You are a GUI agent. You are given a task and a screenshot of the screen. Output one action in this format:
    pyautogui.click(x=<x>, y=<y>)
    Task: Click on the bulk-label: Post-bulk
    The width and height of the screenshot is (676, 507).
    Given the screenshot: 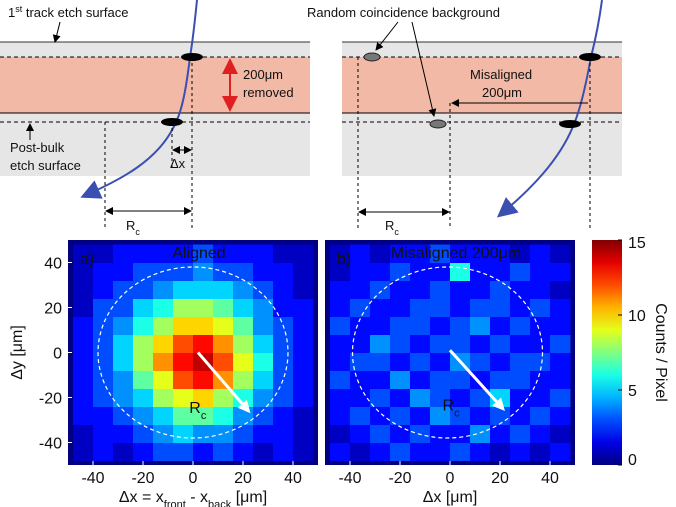 What is the action you would take?
    pyautogui.click(x=37, y=147)
    